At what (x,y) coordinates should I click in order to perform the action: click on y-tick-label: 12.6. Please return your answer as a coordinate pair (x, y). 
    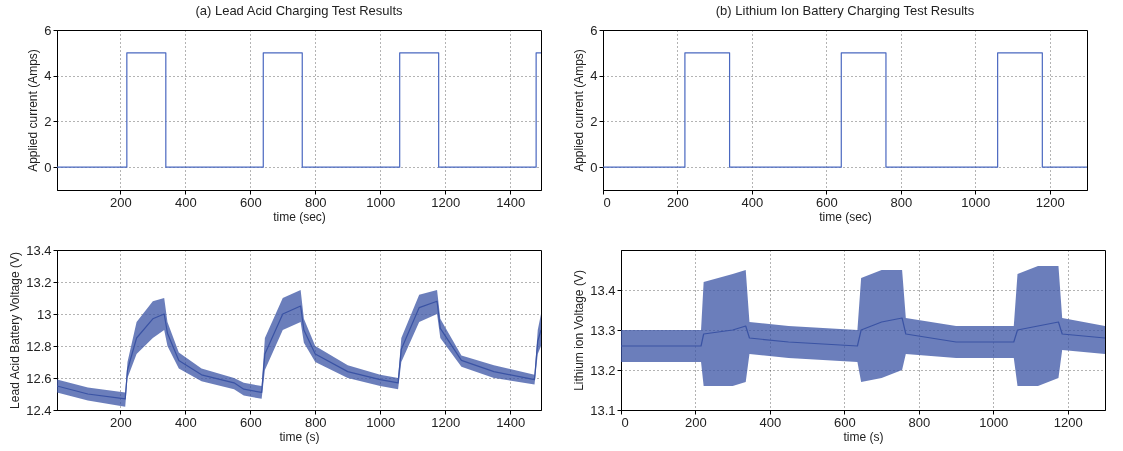
    Looking at the image, I should click on (39, 378).